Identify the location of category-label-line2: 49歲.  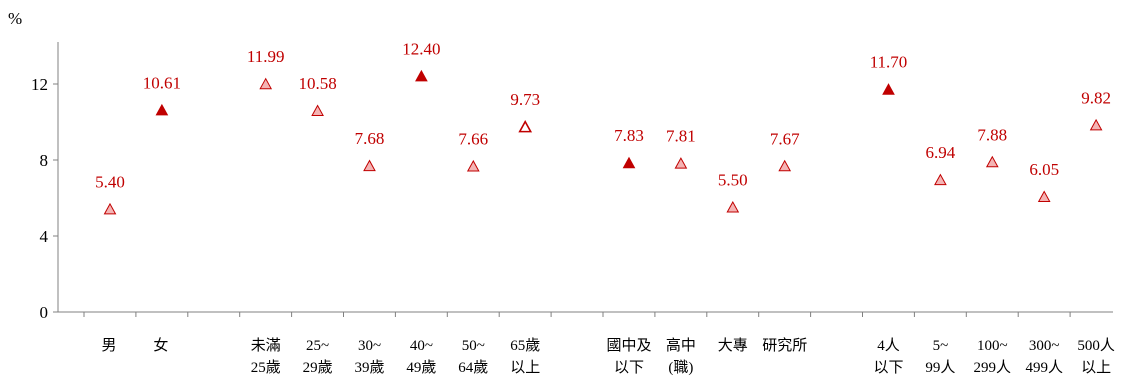
(421, 367).